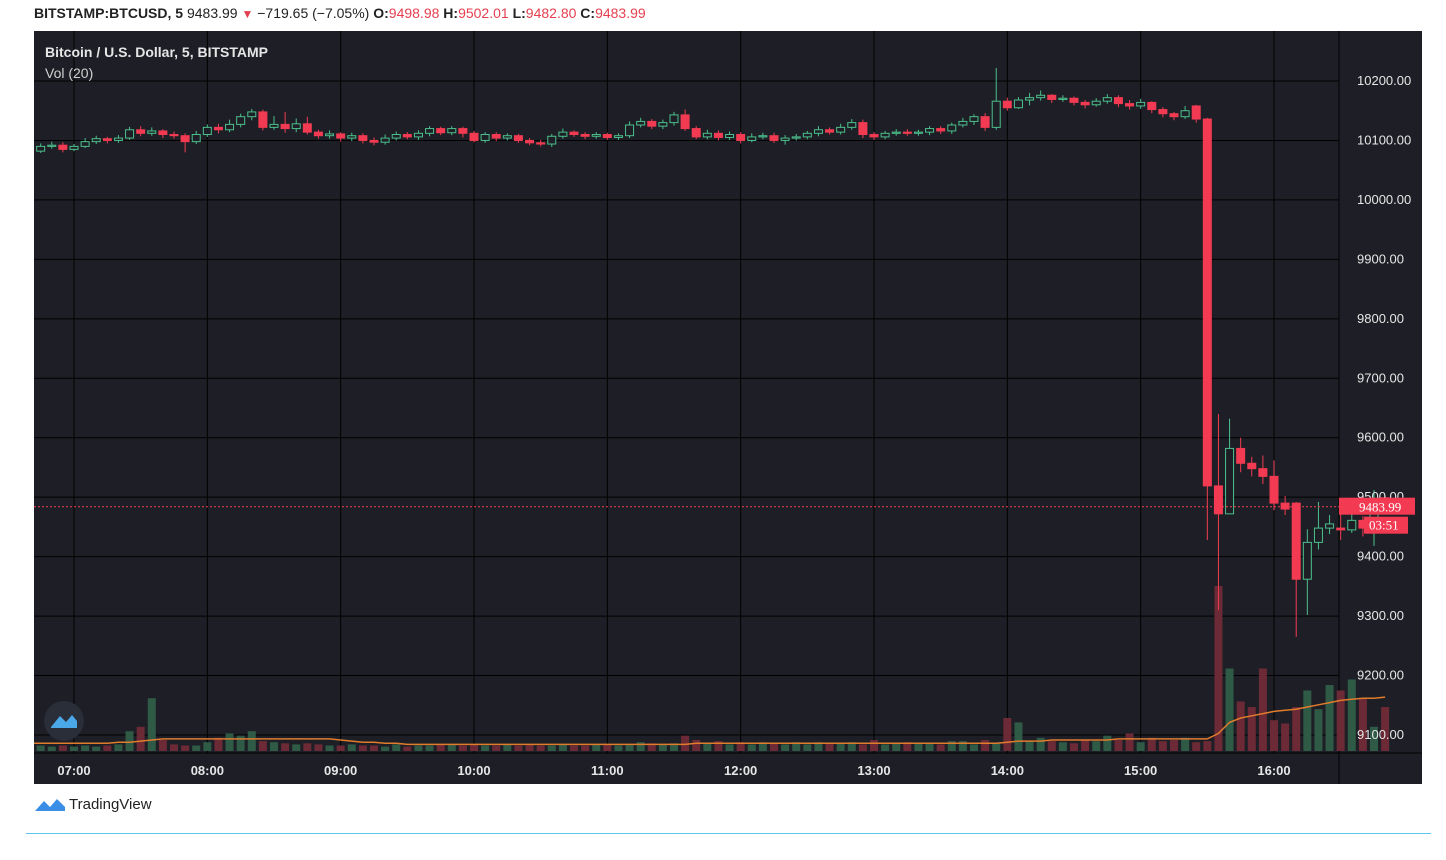  What do you see at coordinates (588, 13) in the screenshot?
I see `close-label: C:` at bounding box center [588, 13].